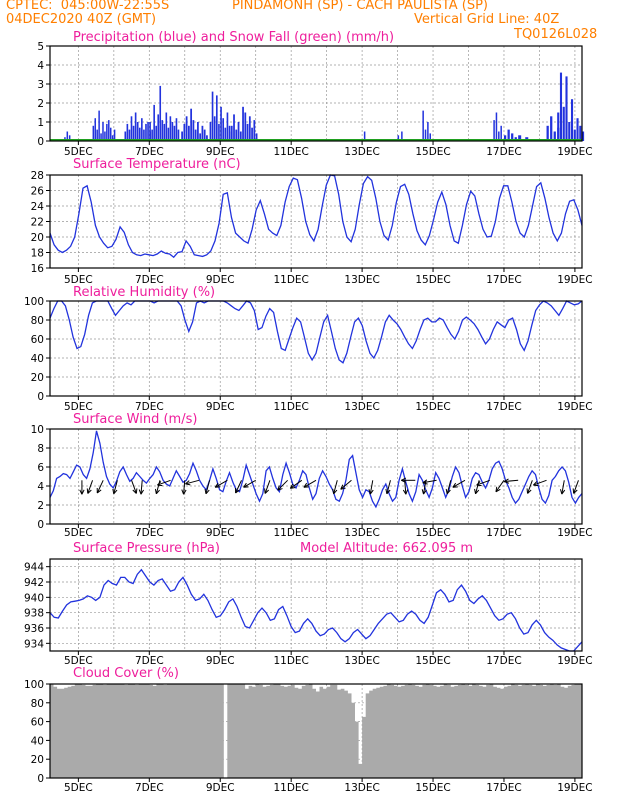  What do you see at coordinates (37, 760) in the screenshot?
I see `y-tick-label: 20` at bounding box center [37, 760].